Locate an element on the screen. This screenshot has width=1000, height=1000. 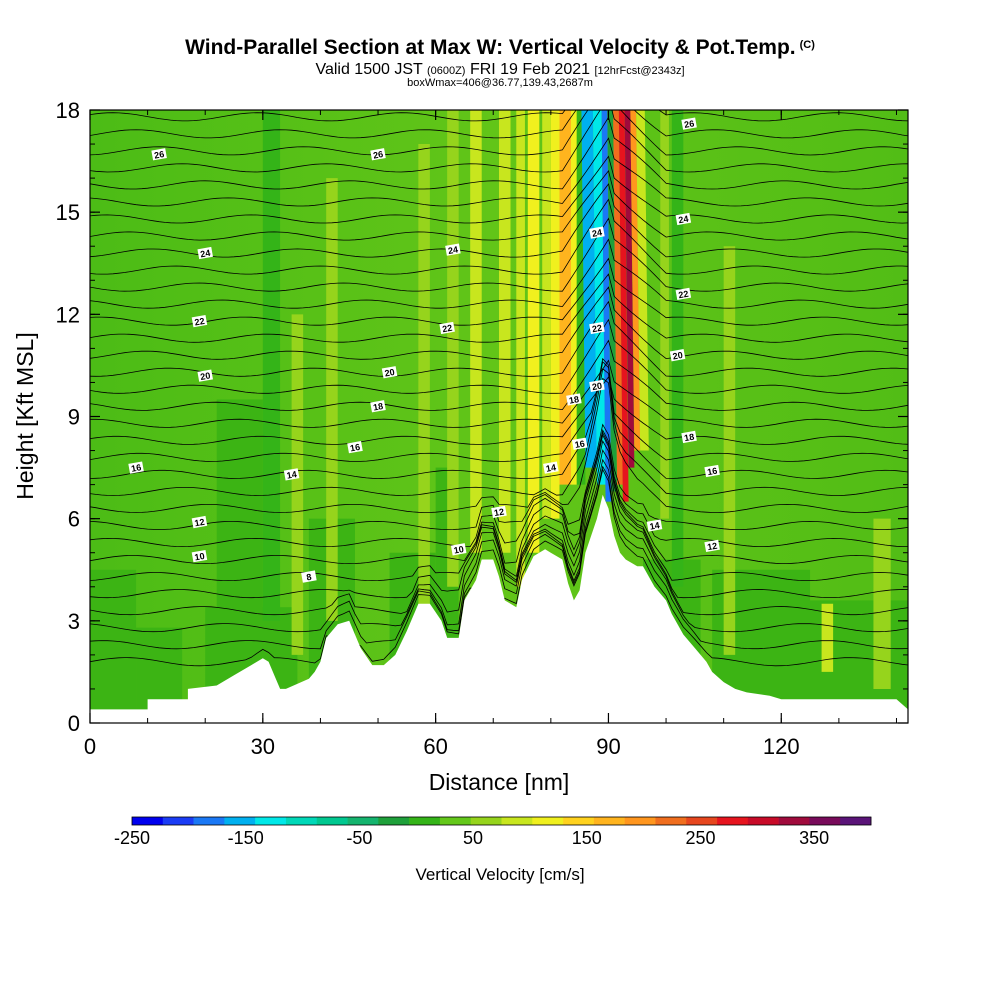
theta-contour-label-text: 20 is located at coordinates (205, 376).